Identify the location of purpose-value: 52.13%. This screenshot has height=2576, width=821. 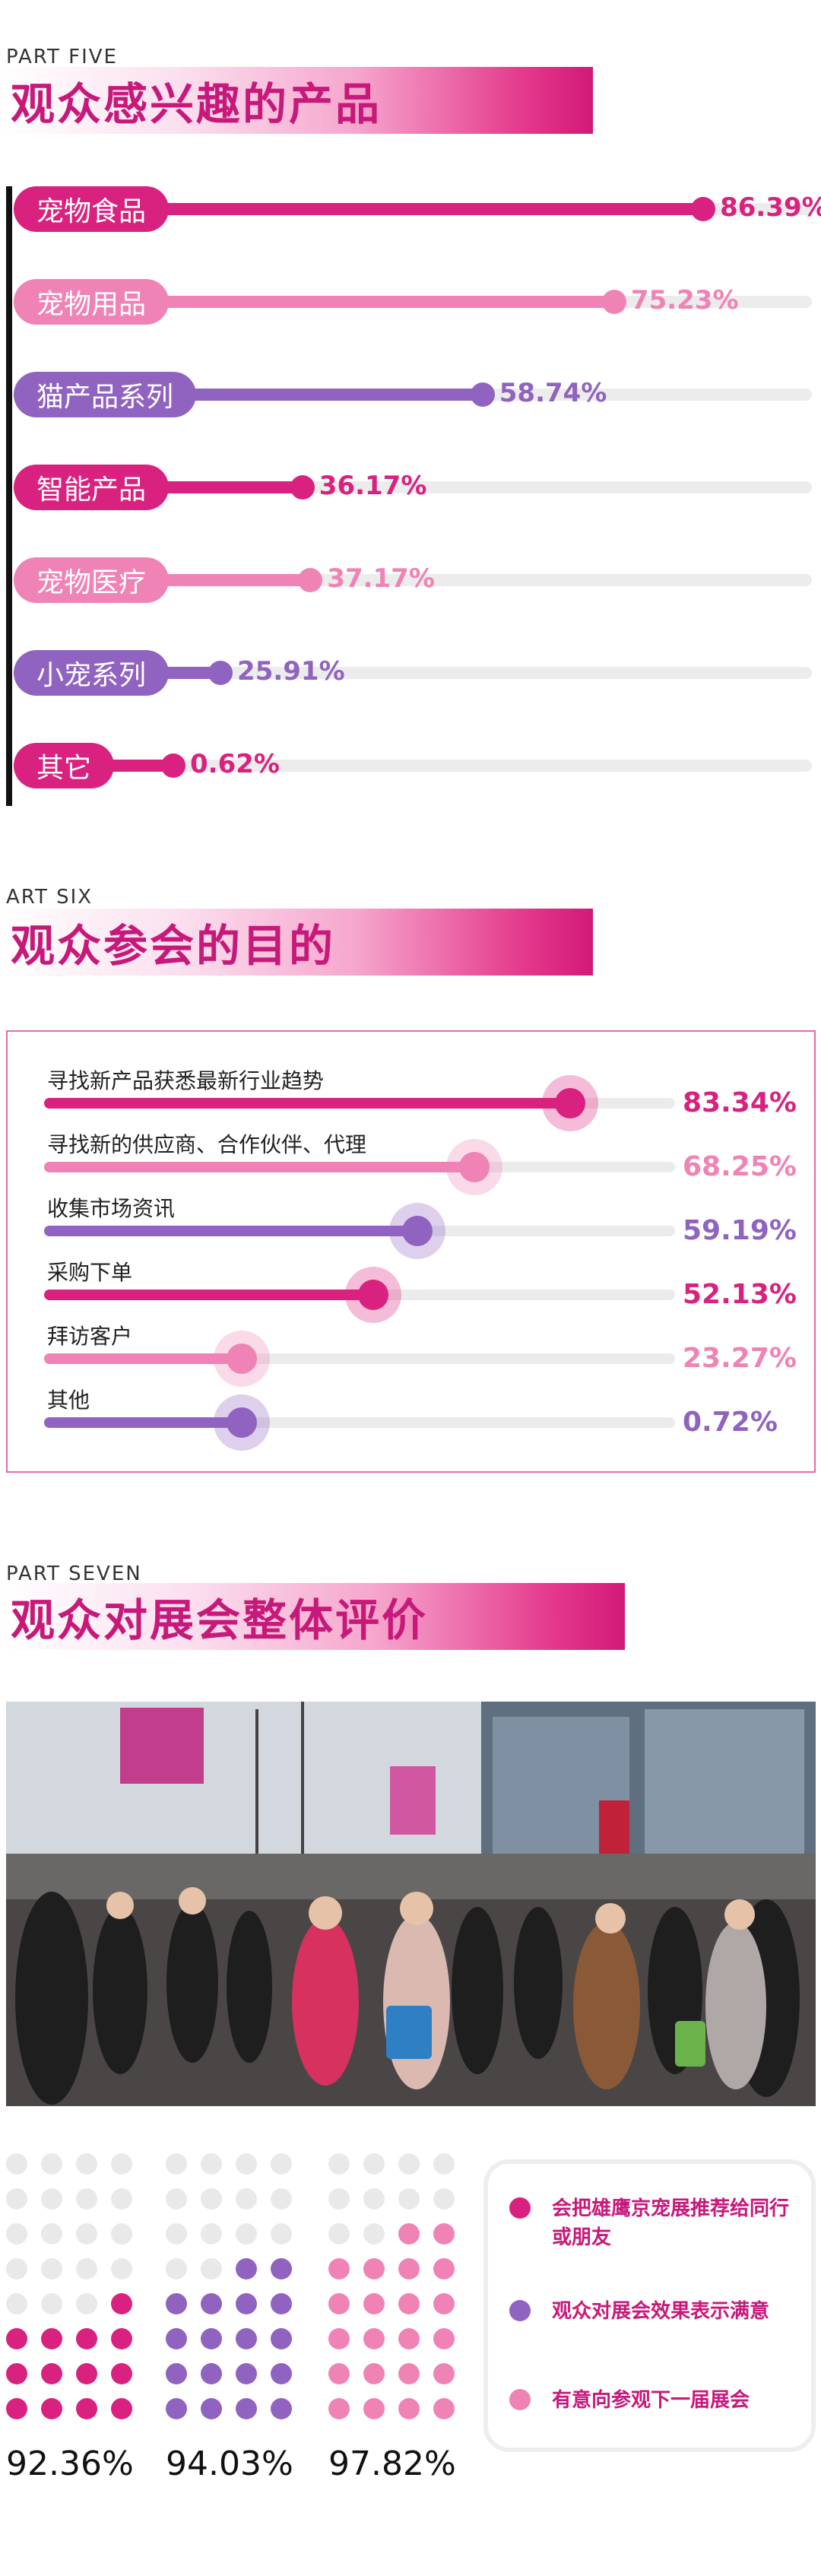
(740, 1294).